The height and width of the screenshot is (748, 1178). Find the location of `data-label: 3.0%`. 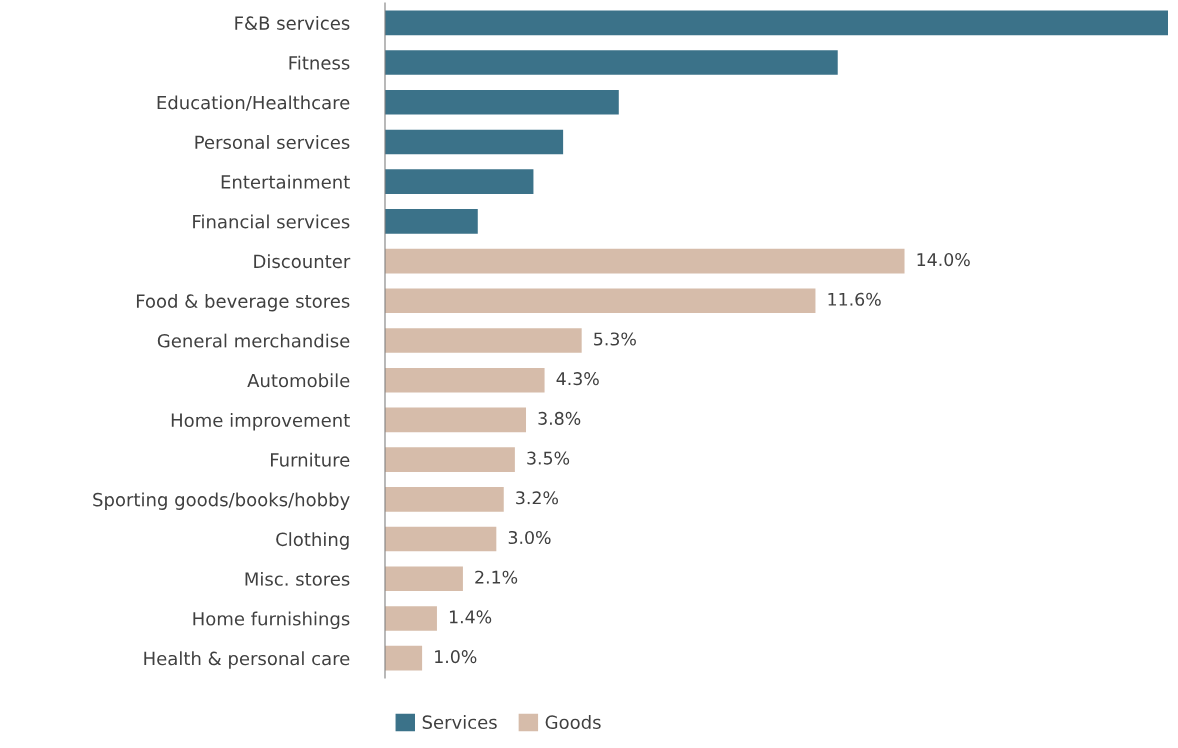

data-label: 3.0% is located at coordinates (529, 537).